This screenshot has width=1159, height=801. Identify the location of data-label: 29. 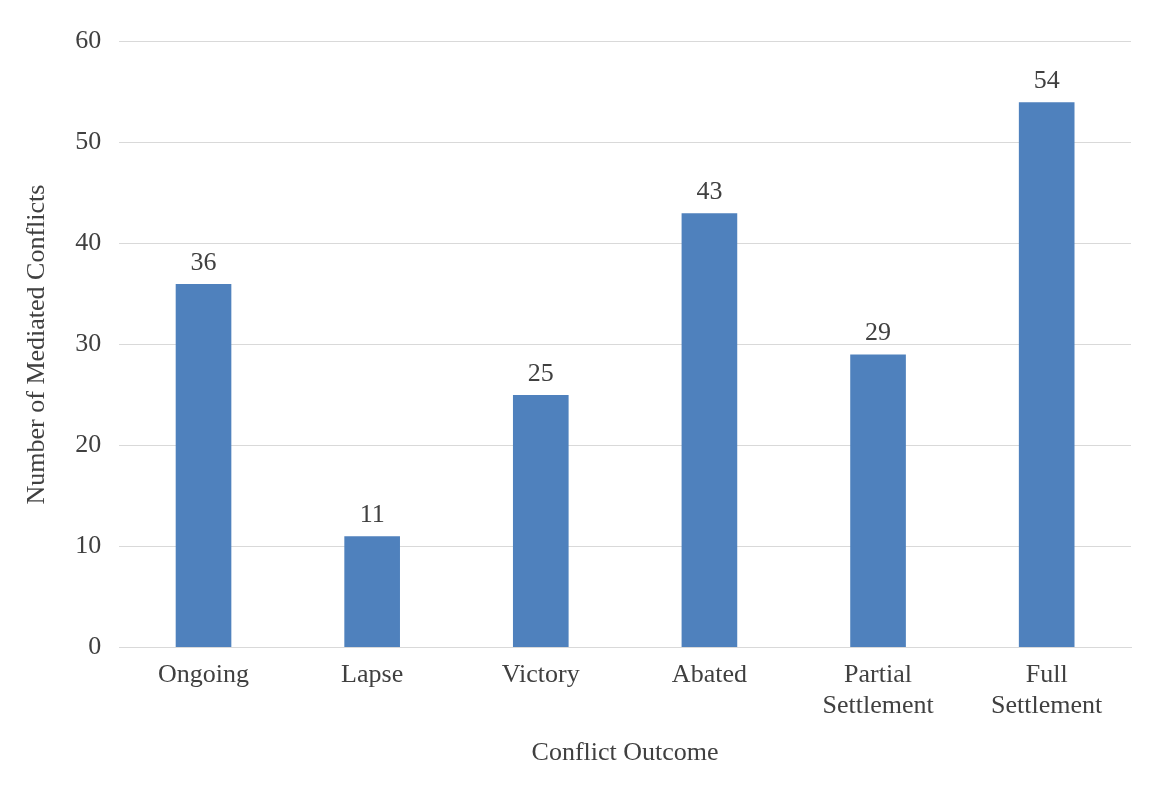
(878, 332).